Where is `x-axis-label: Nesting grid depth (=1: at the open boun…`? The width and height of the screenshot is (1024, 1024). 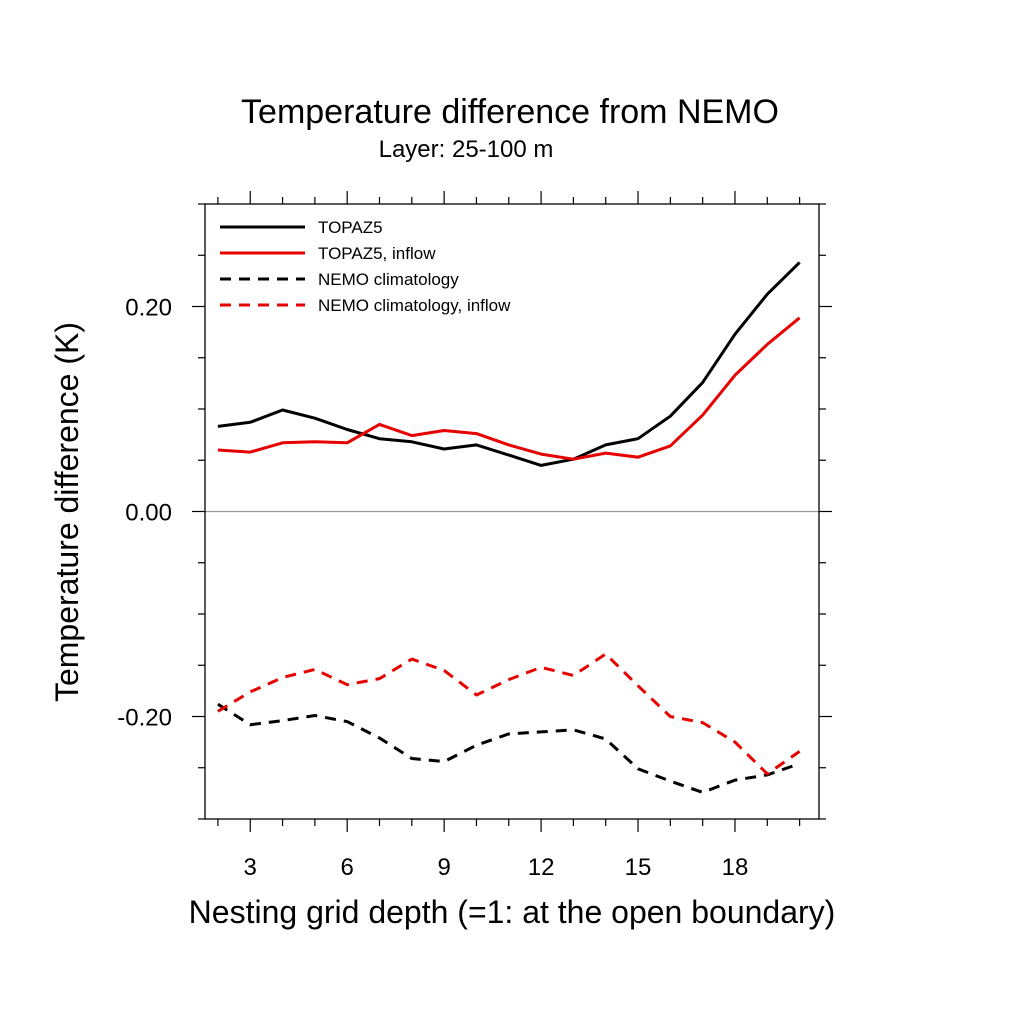
x-axis-label: Nesting grid depth (=1: at the open boun… is located at coordinates (512, 912).